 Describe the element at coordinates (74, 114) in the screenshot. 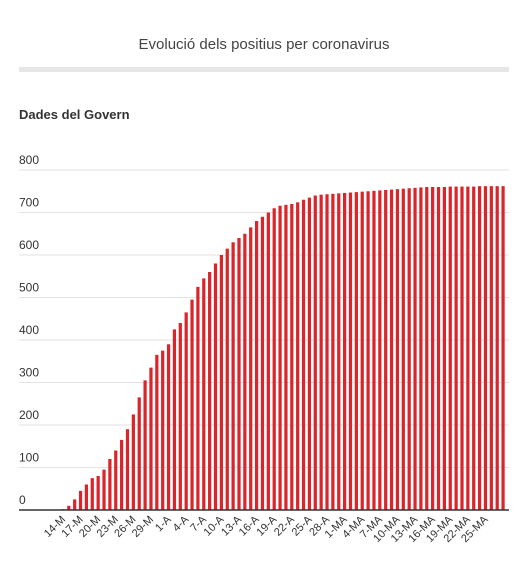

I see `chart-subtitle: Dades del Govern` at that location.